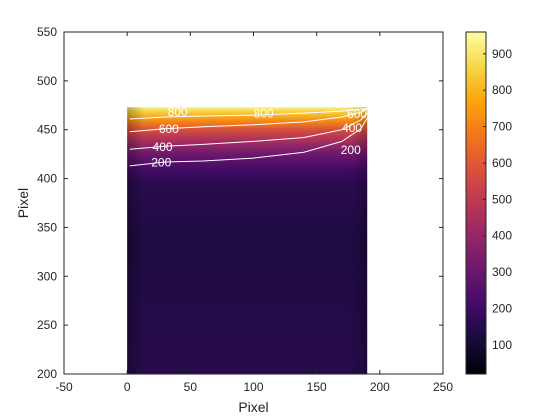  Describe the element at coordinates (64, 387) in the screenshot. I see `x-tick-label: -50` at that location.